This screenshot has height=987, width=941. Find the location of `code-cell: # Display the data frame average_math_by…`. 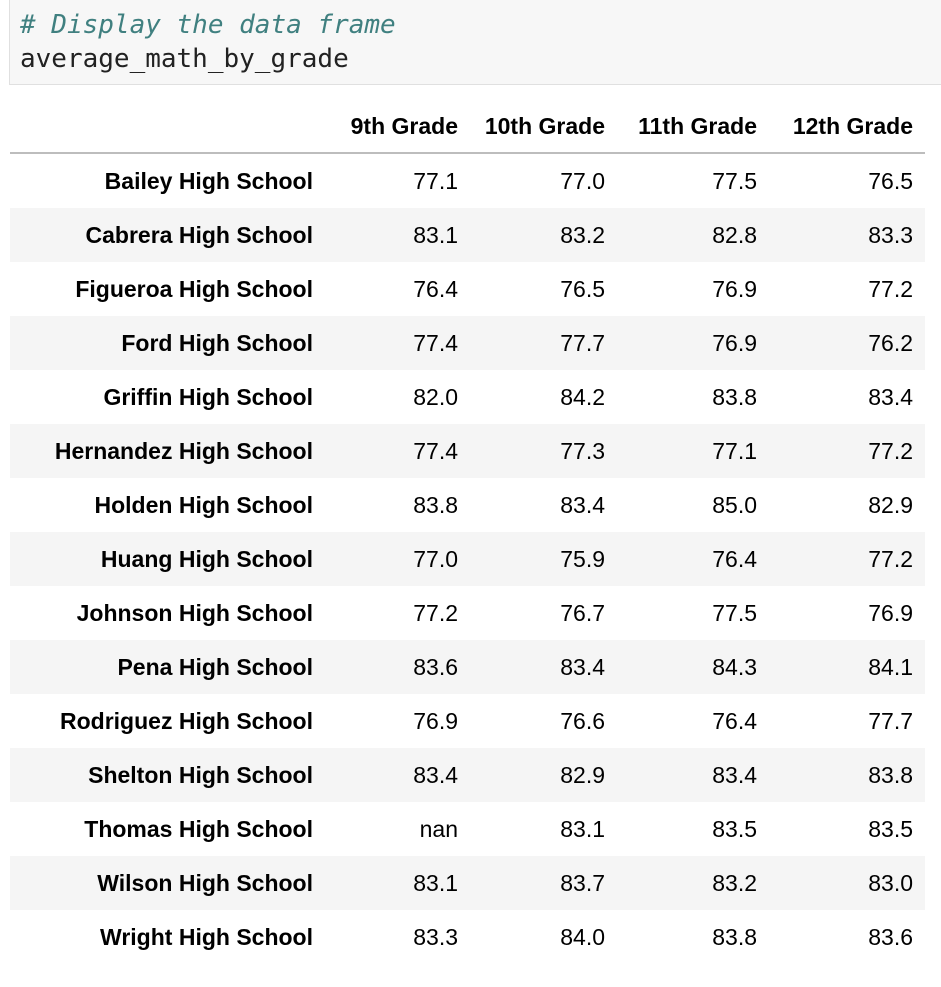

code-cell: # Display the data frame average_math_by… is located at coordinates (475, 42).